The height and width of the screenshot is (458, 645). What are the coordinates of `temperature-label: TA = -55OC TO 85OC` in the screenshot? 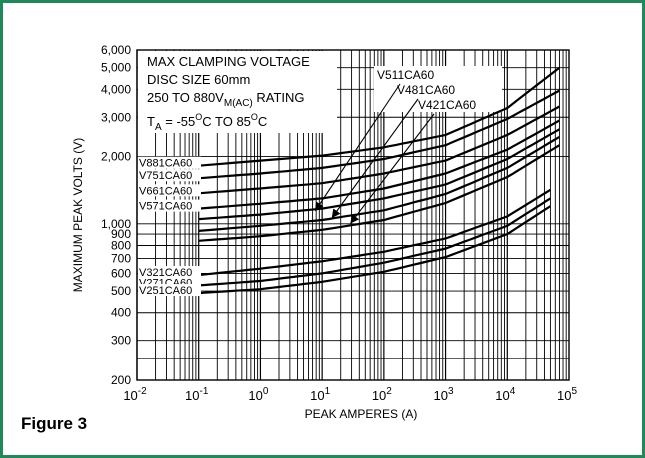 It's located at (207, 122).